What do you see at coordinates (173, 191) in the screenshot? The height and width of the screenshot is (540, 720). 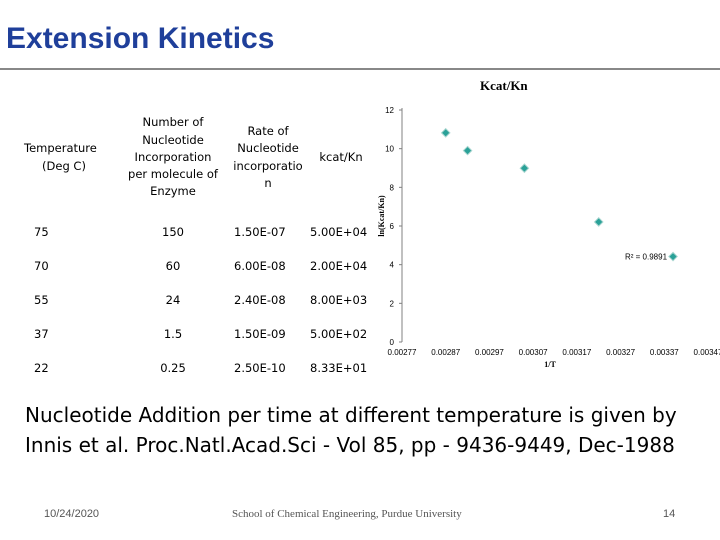 I see `header-line: Enzyme` at bounding box center [173, 191].